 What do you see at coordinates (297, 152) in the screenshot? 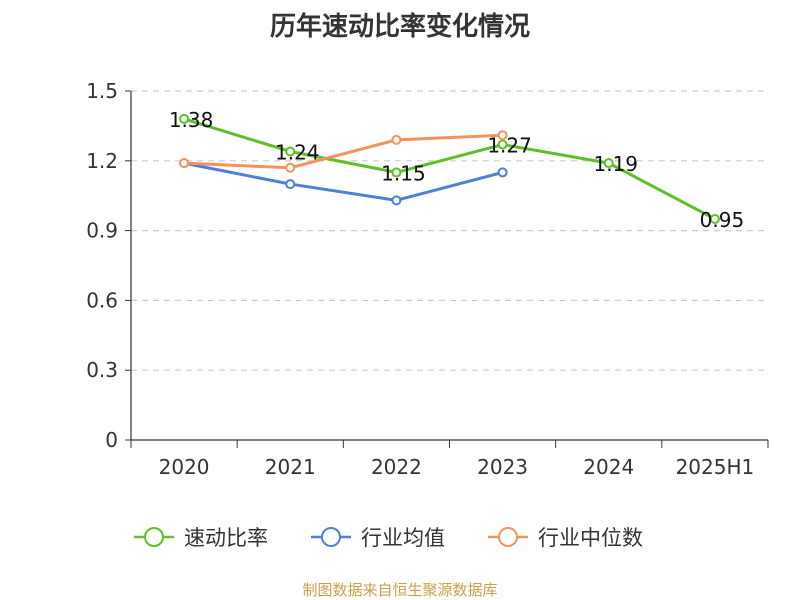
I see `data-label: 1.24` at bounding box center [297, 152].